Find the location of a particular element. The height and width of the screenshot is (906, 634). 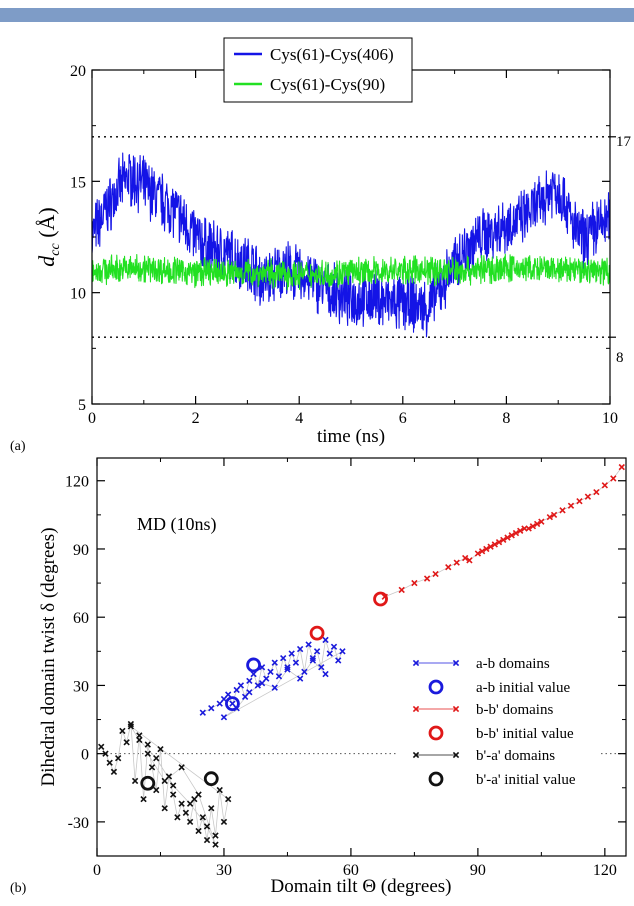

y-tick-label-a: 10 is located at coordinates (78, 294).